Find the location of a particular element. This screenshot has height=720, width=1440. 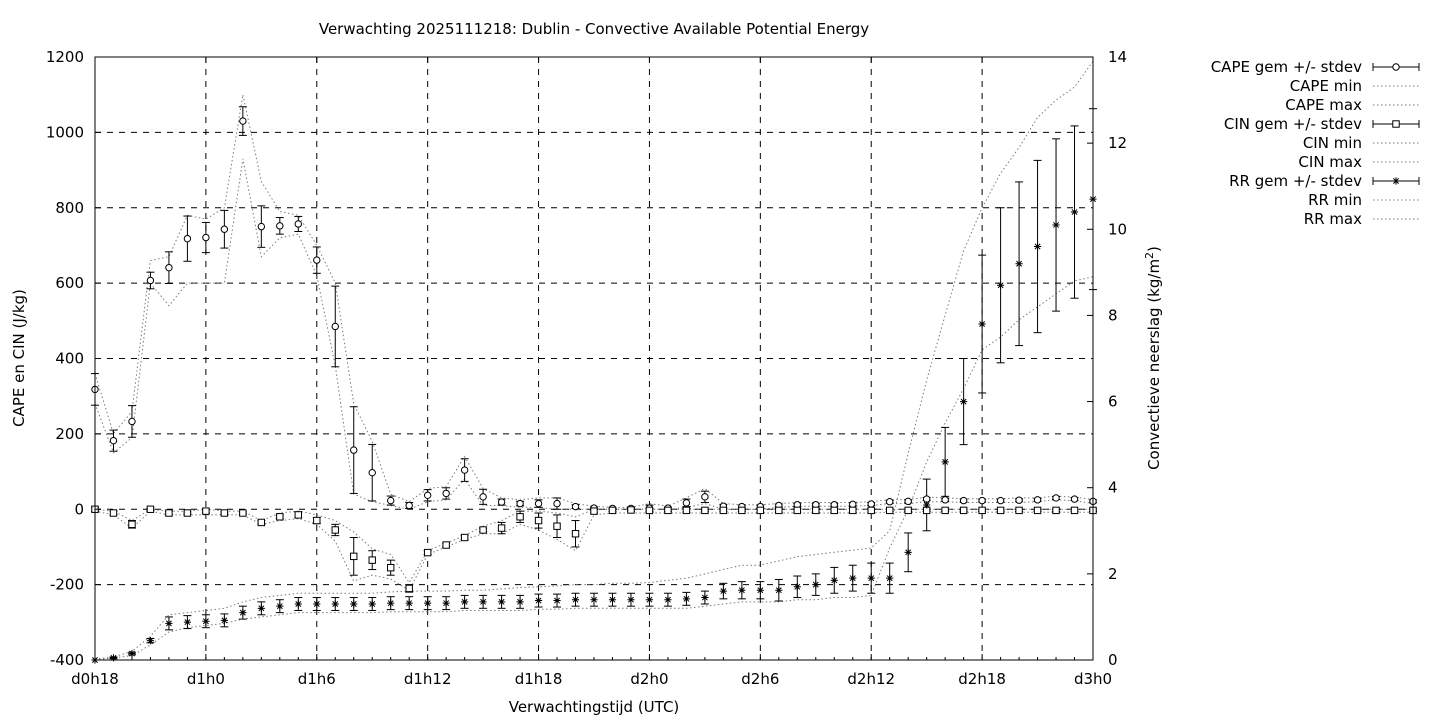

y2-tick-label: 12 is located at coordinates (1117, 143).